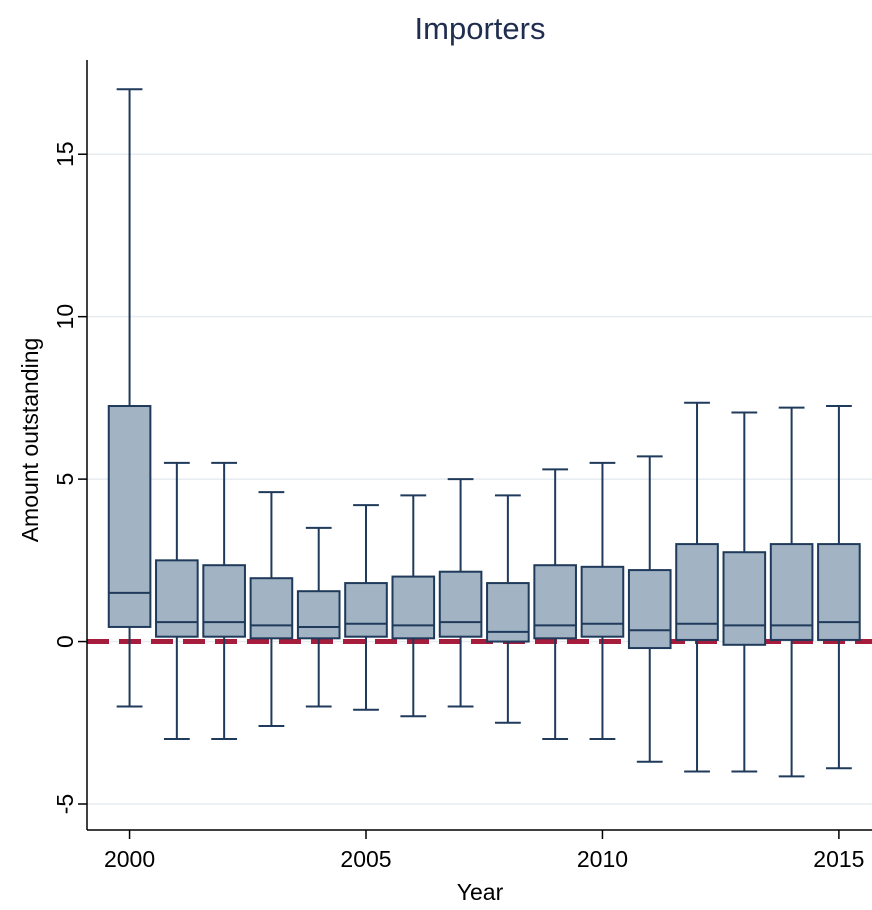  What do you see at coordinates (65, 479) in the screenshot?
I see `y-tick-label: 5` at bounding box center [65, 479].